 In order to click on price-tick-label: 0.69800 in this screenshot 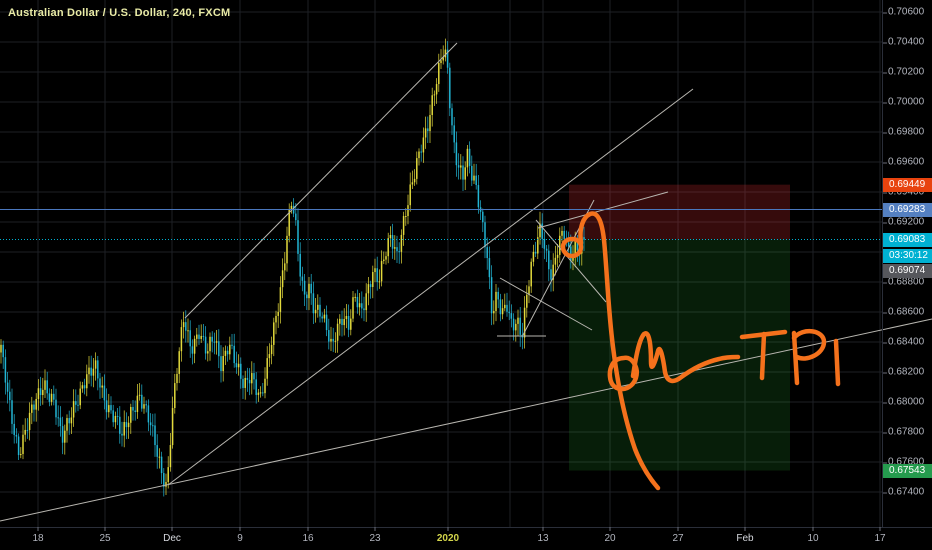, I will do `click(903, 132)`.